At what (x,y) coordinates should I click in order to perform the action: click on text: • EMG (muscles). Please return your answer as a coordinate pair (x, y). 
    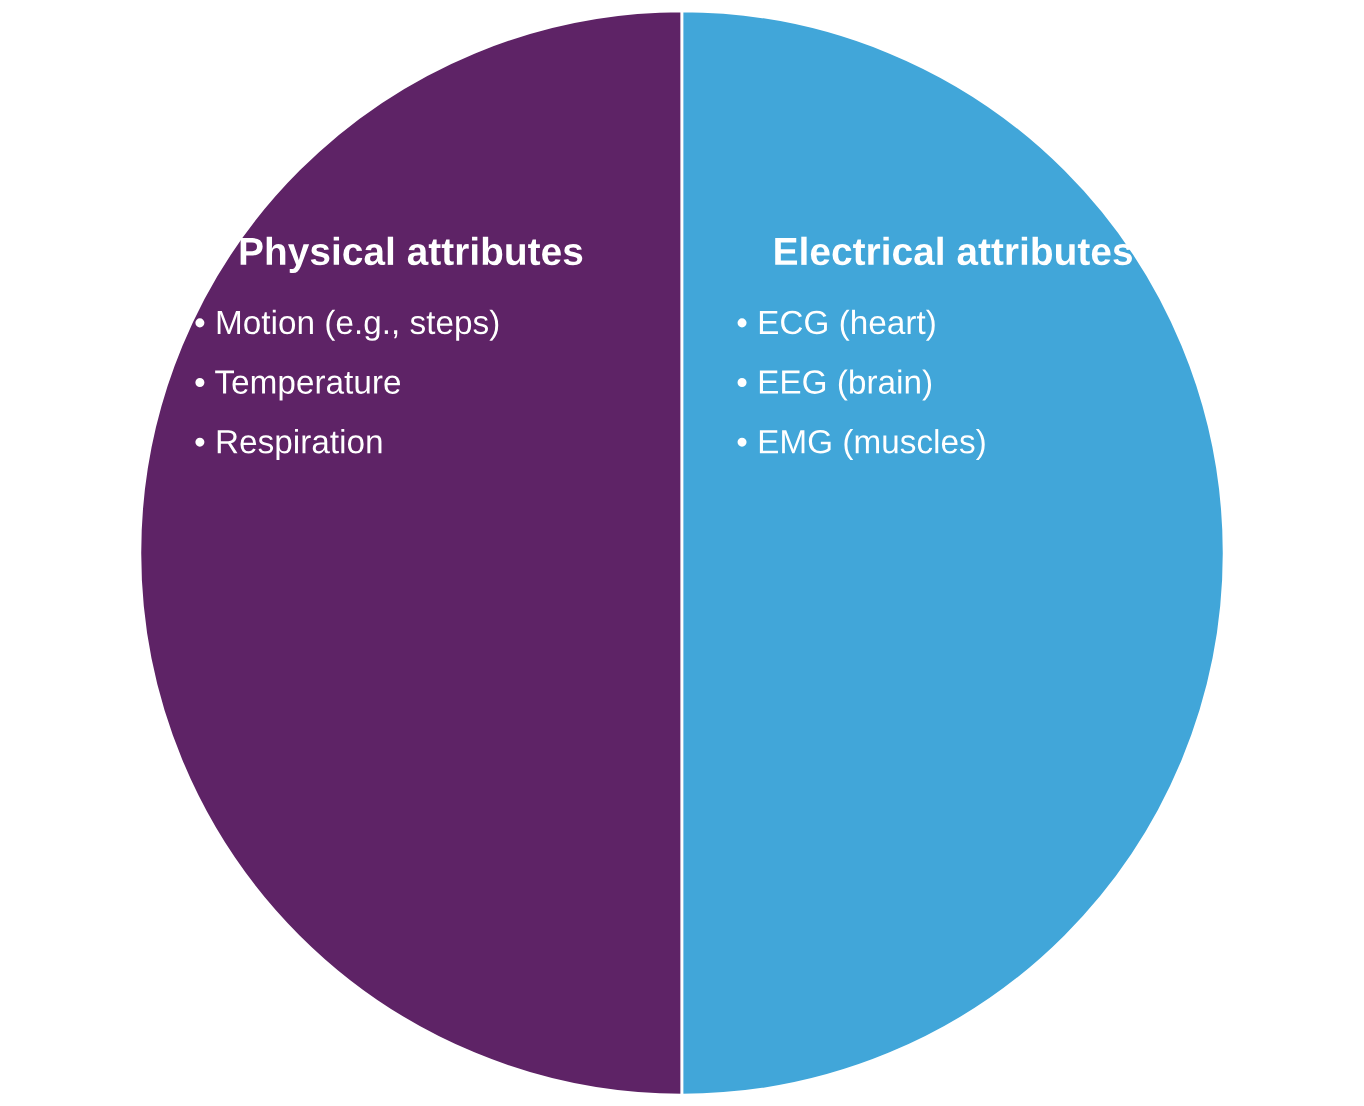
    Looking at the image, I should click on (861, 445).